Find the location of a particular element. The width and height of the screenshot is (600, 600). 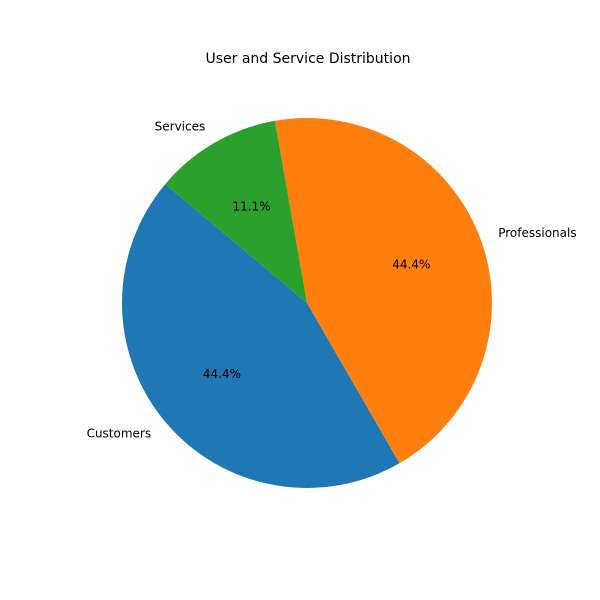

slice-label-customers: Customers is located at coordinates (119, 433).